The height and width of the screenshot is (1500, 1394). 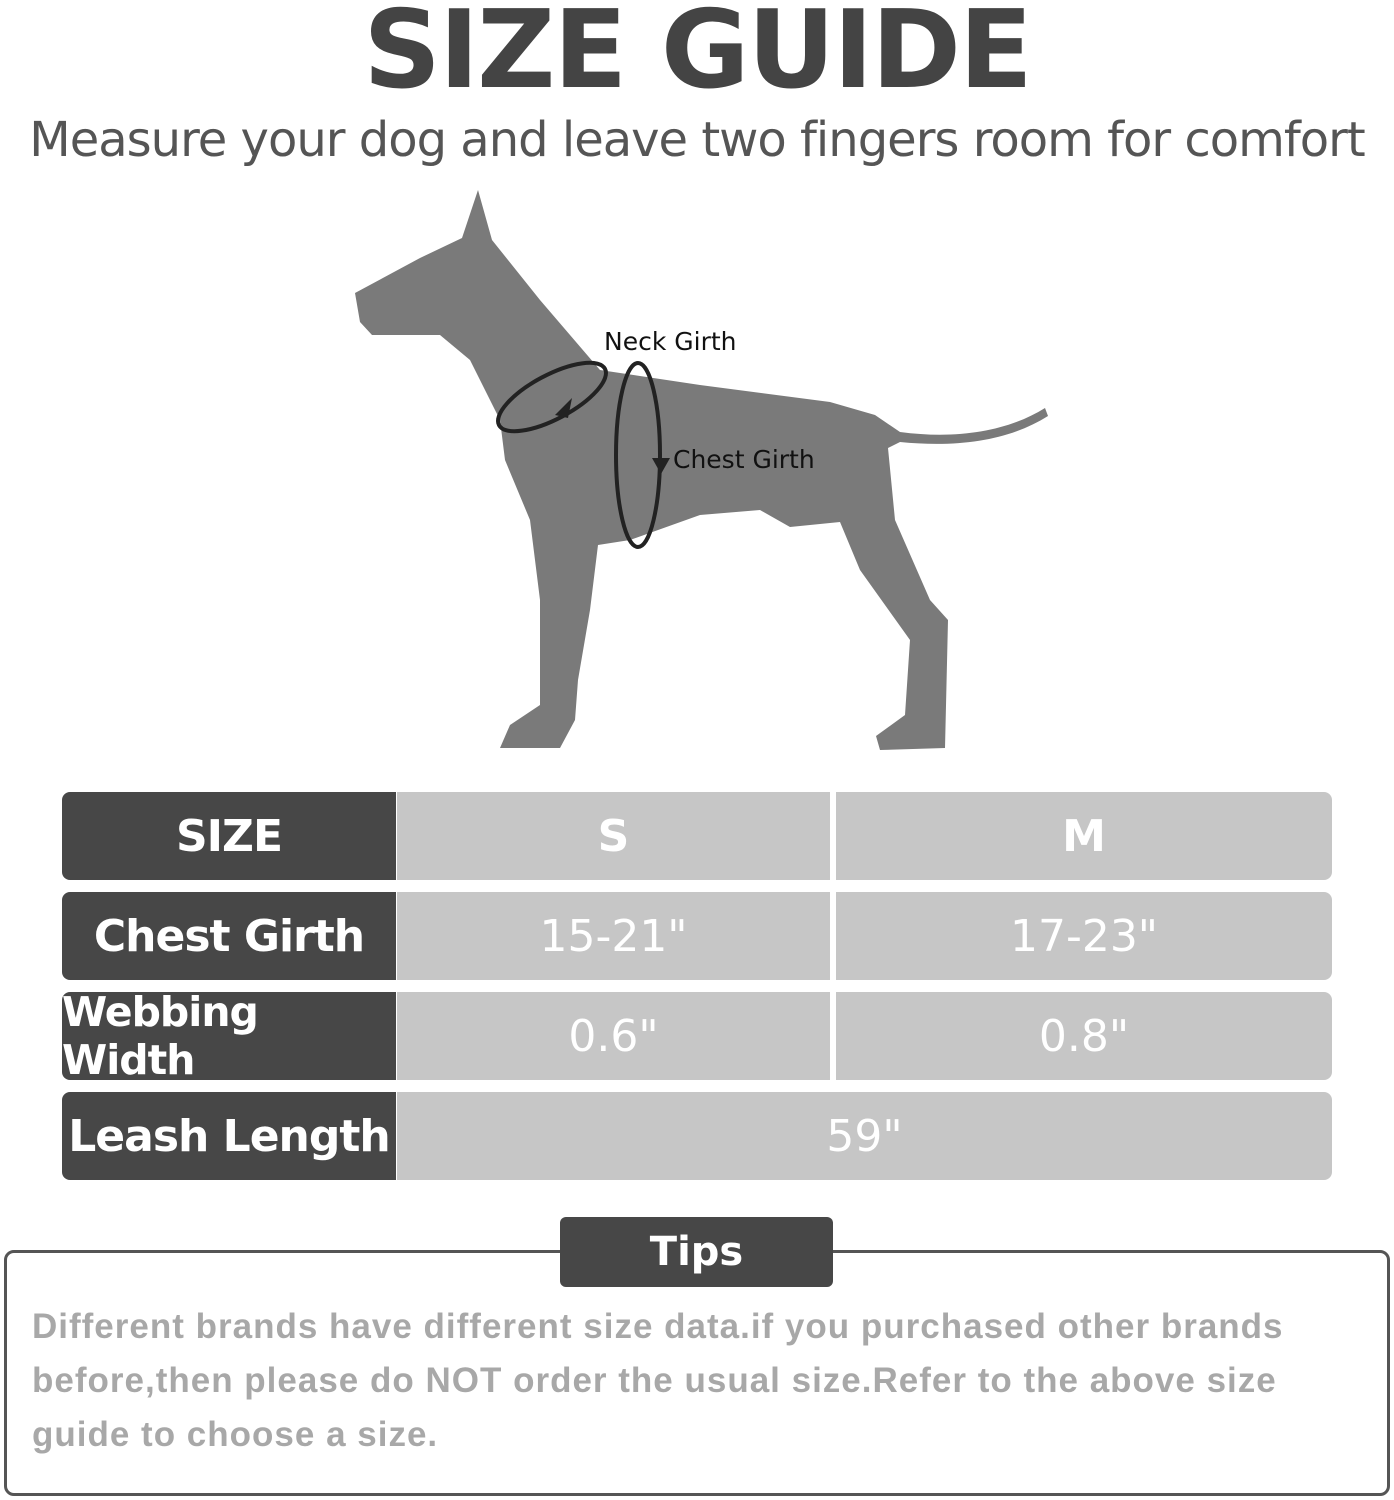 I want to click on page-title: SIZE GUIDE, so click(x=698, y=56).